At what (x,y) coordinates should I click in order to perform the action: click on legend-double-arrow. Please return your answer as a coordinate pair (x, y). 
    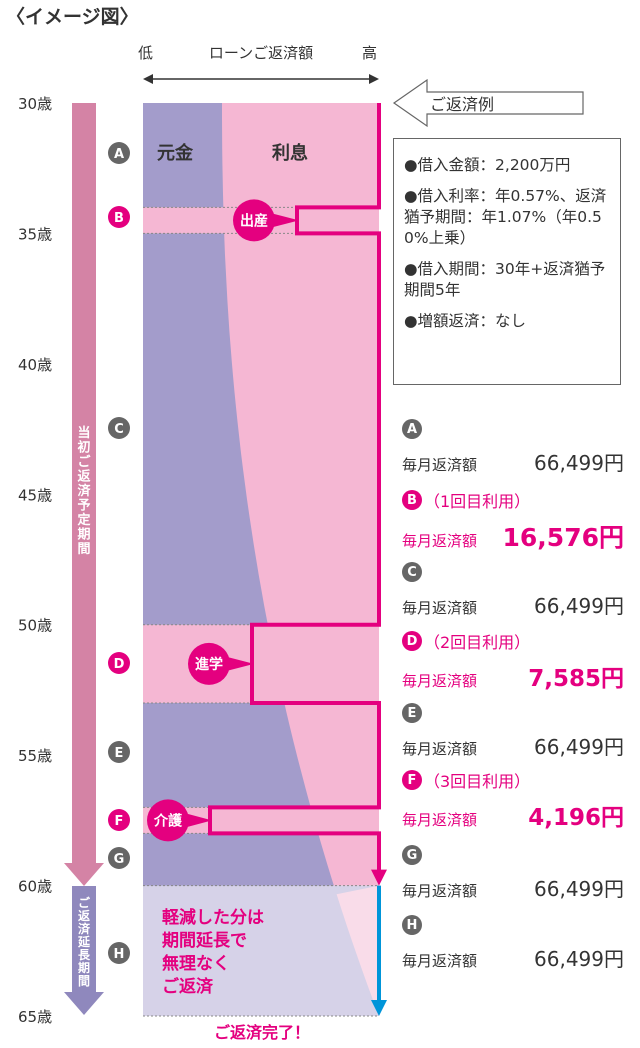
    Looking at the image, I should click on (261, 79).